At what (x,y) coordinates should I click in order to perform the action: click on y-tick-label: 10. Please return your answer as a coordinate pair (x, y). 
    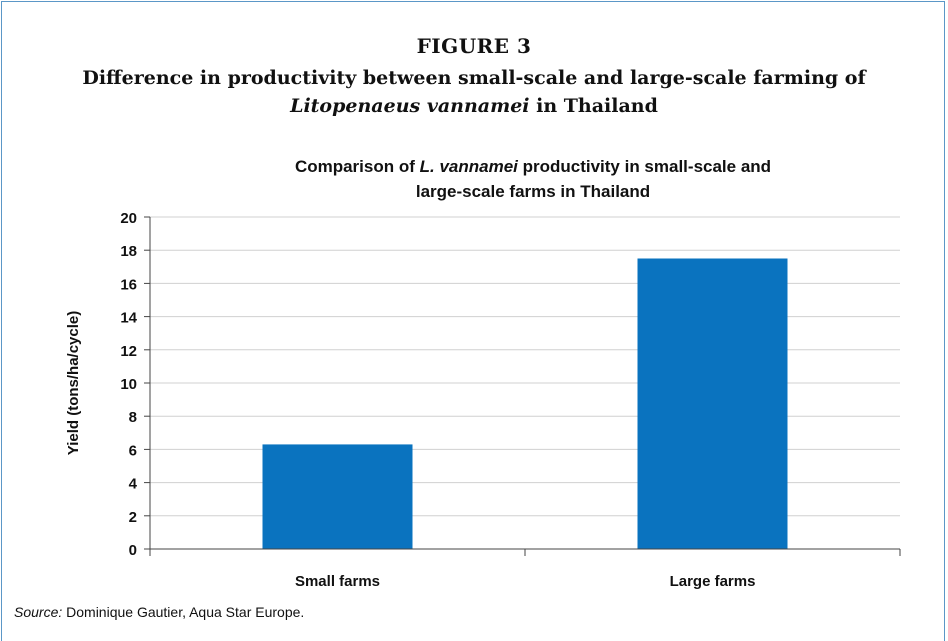
    Looking at the image, I should click on (128, 384).